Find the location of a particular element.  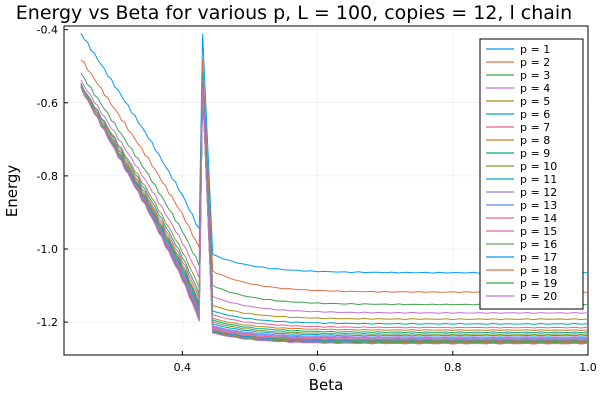

x-axis-label: Beta is located at coordinates (326, 385).